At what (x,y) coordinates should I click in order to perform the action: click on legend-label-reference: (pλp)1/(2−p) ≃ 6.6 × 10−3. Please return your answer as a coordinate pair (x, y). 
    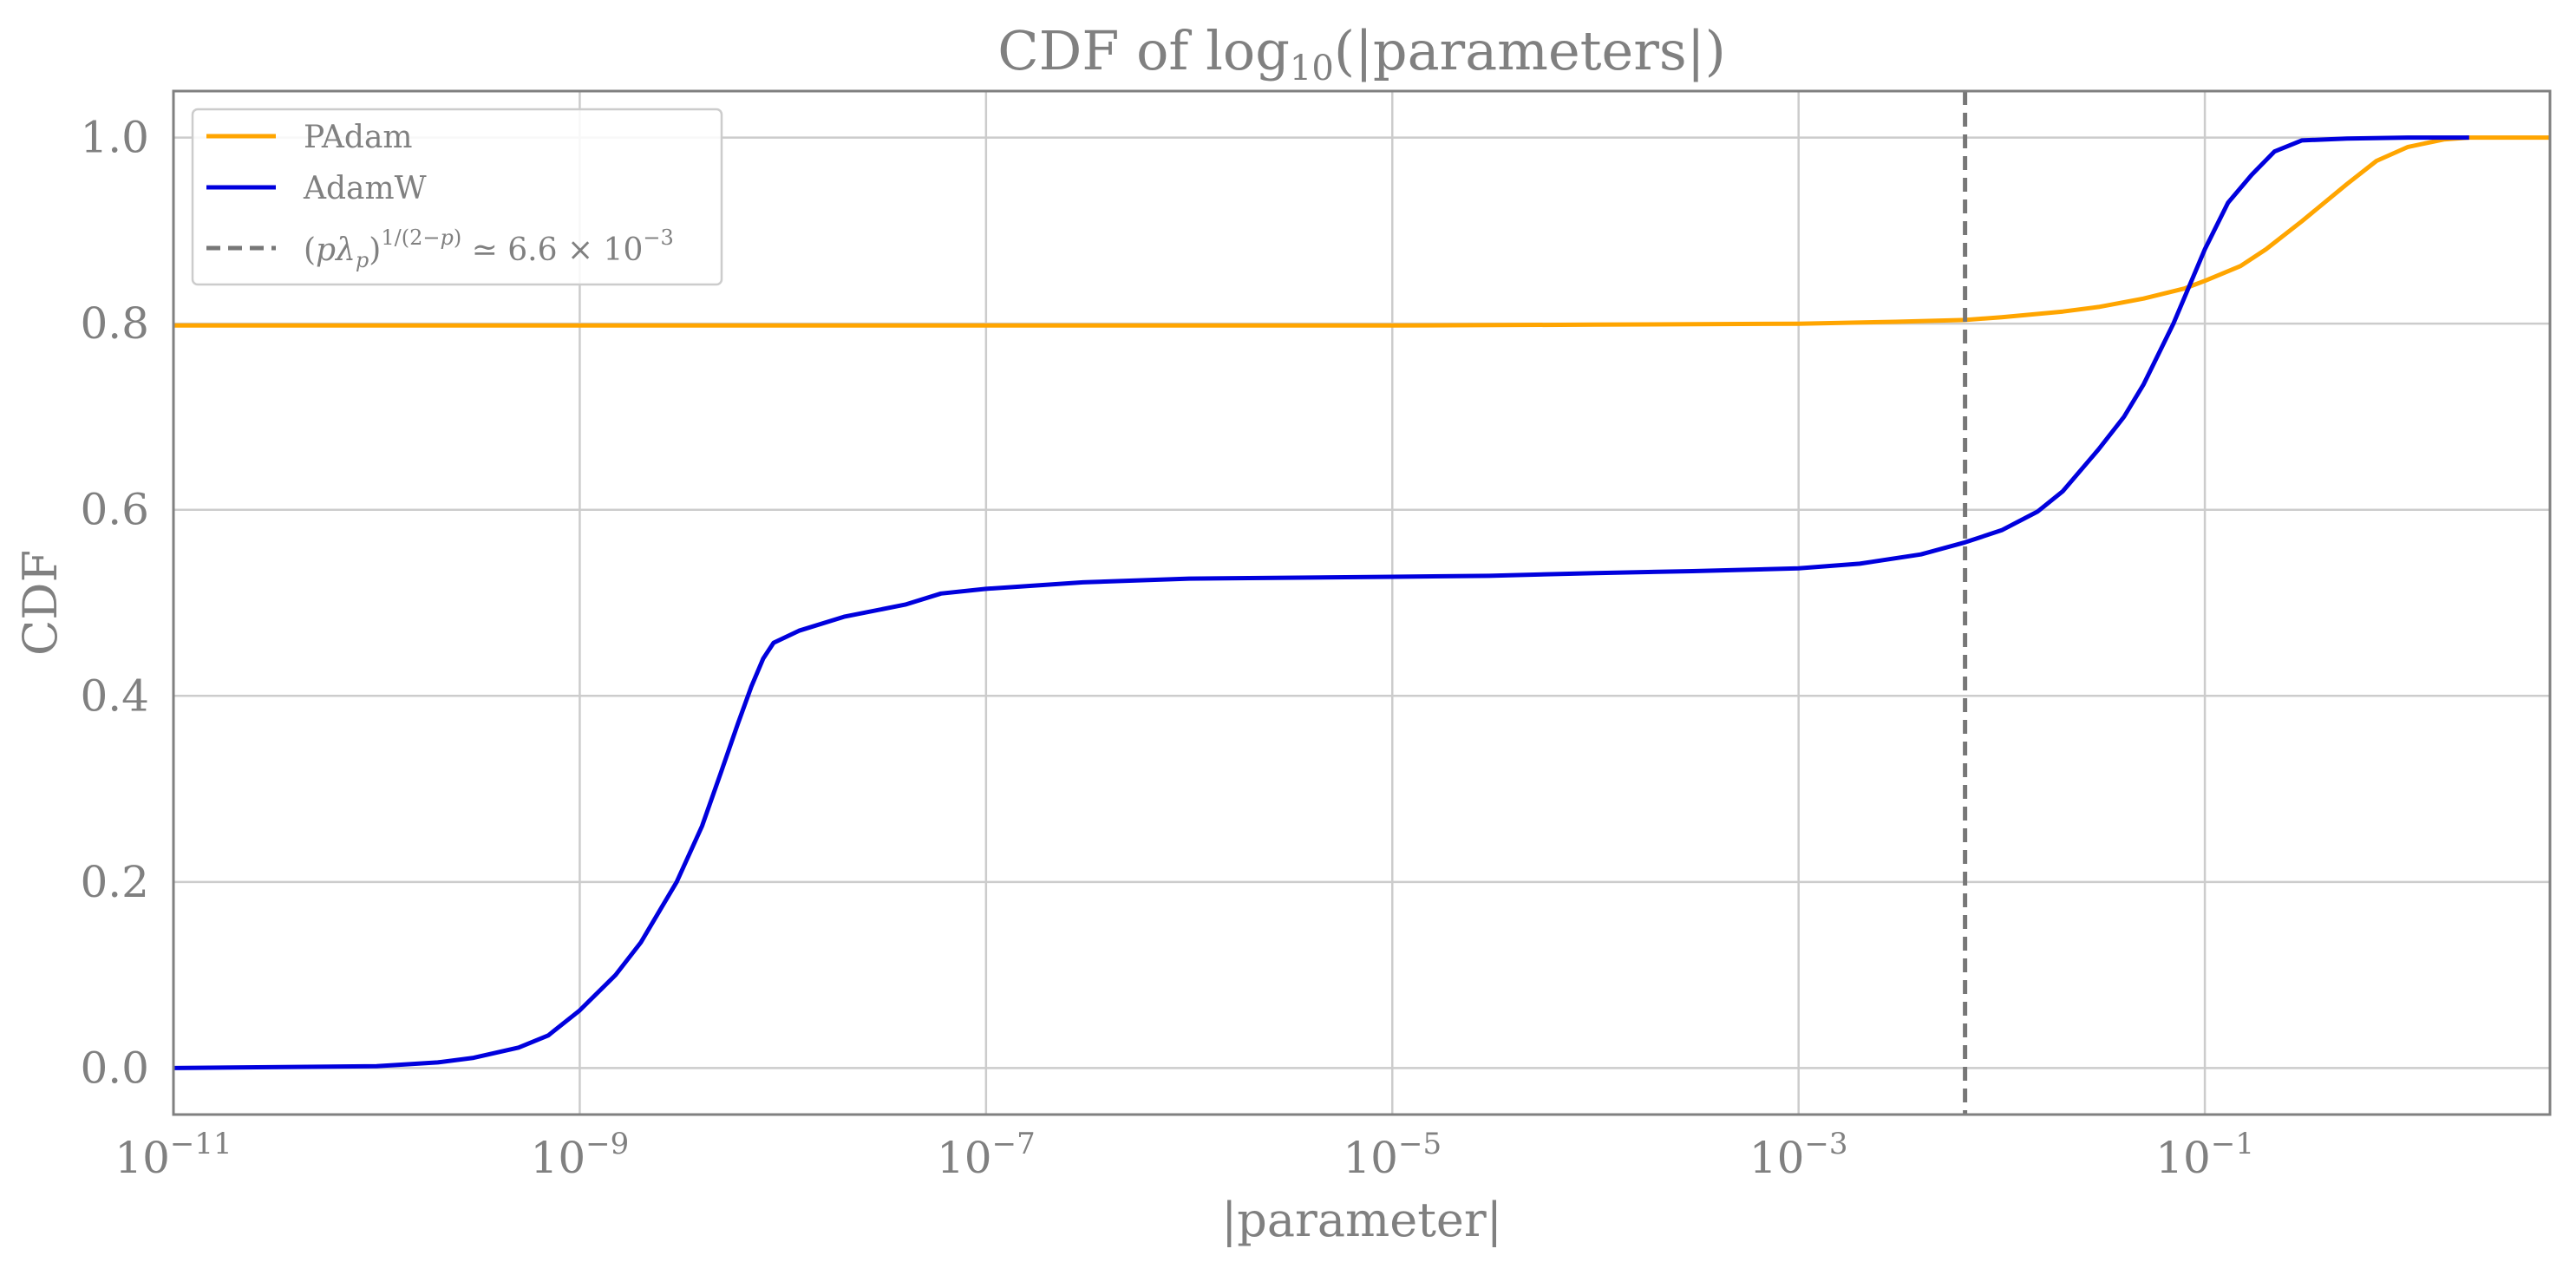
    Looking at the image, I should click on (489, 249).